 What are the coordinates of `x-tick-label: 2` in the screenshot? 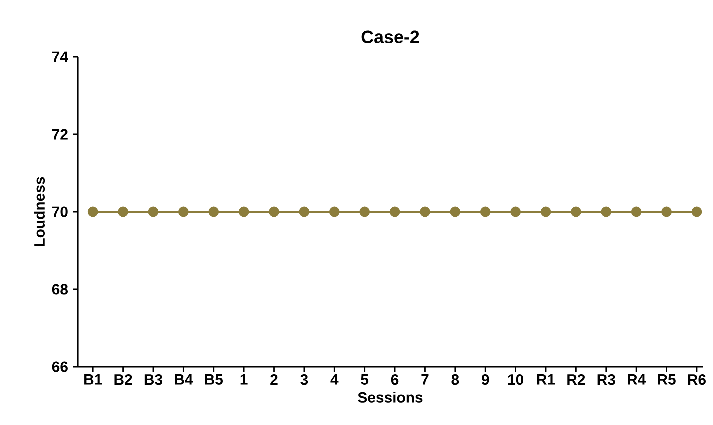 It's located at (274, 379).